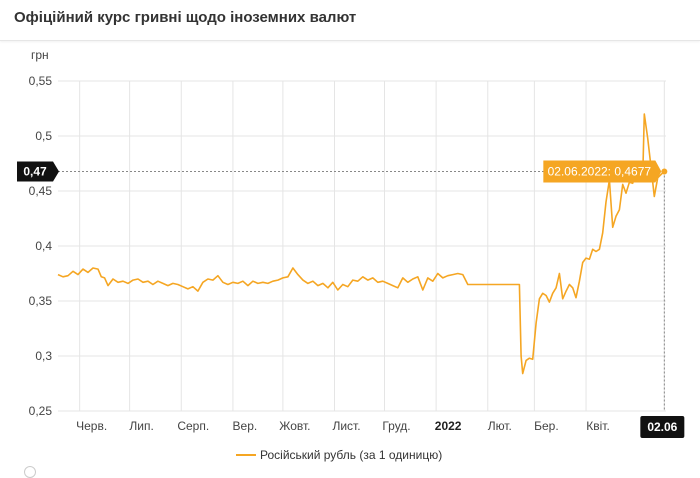 The width and height of the screenshot is (700, 478). What do you see at coordinates (41, 81) in the screenshot?
I see `y-tick-label: 0,55` at bounding box center [41, 81].